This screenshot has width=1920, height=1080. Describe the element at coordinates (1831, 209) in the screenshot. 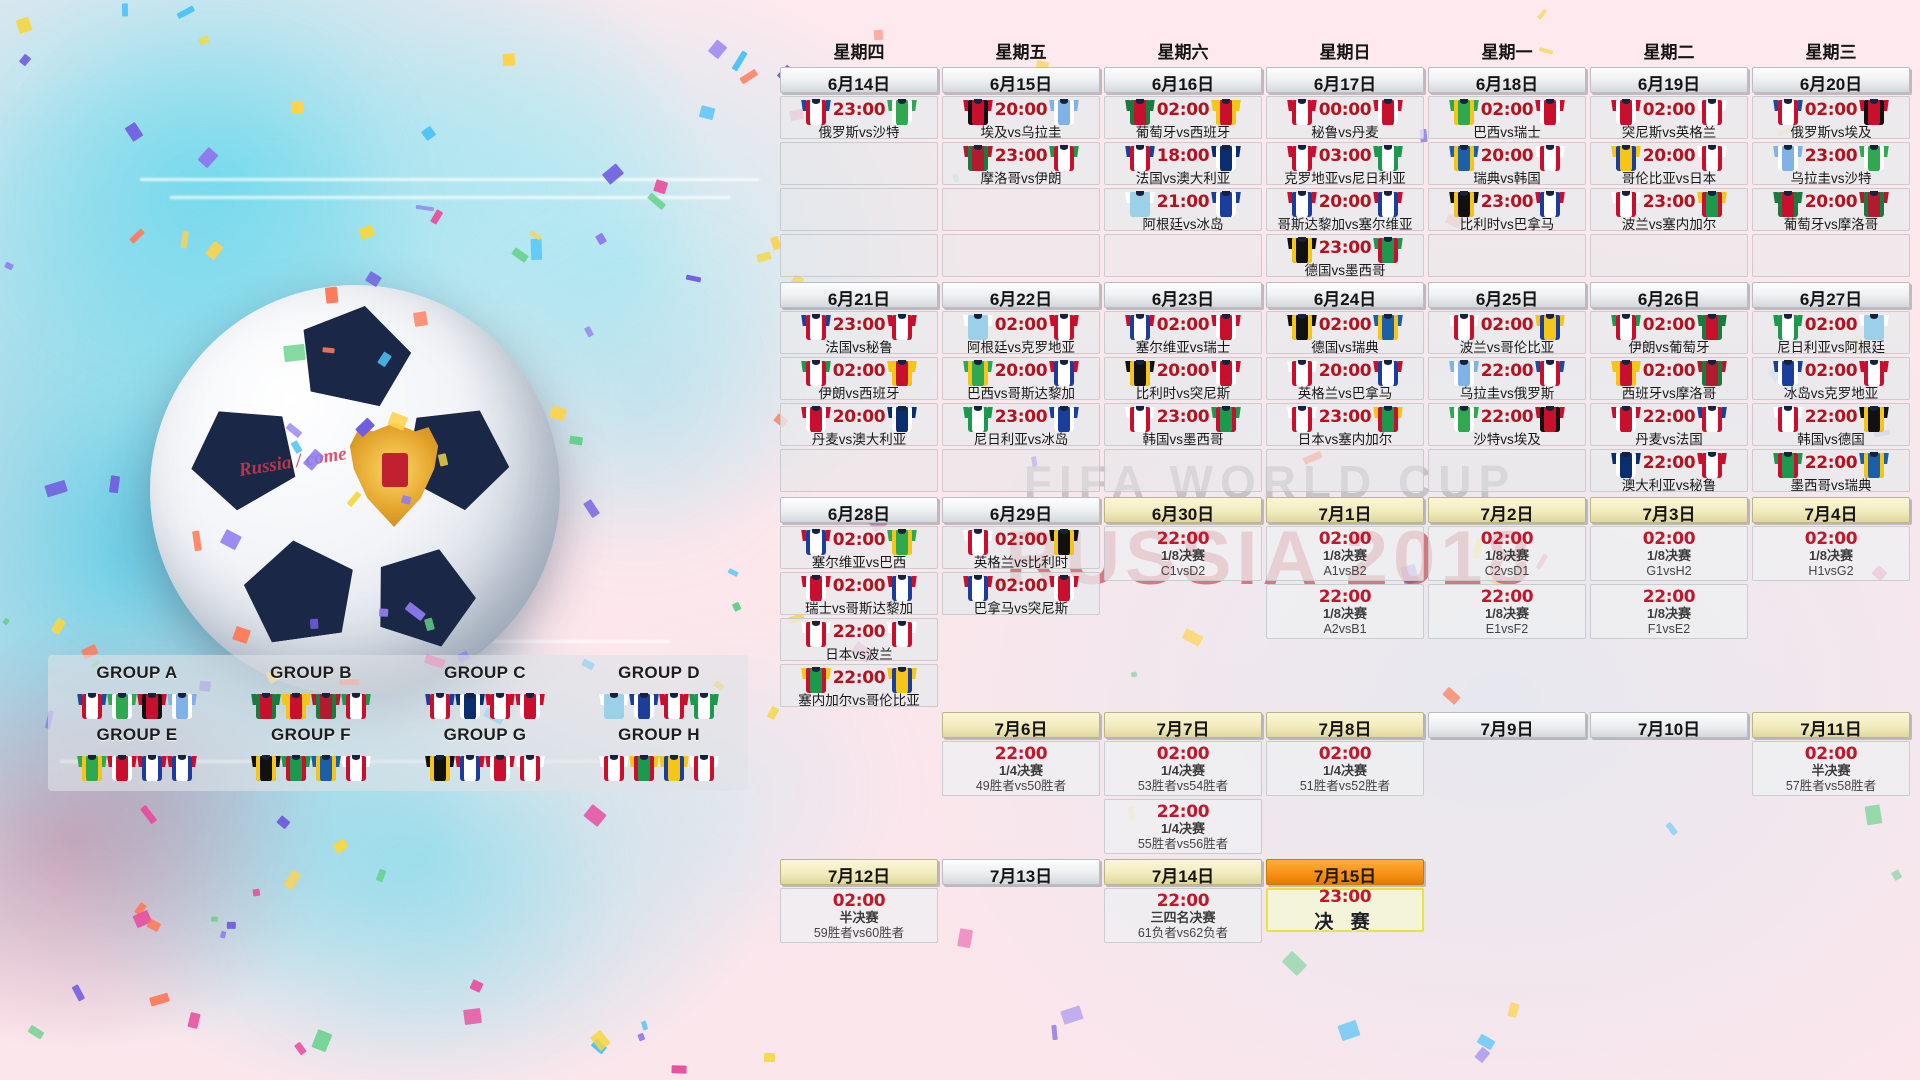

I see `match-cell: 20:00 葡萄牙vs摩洛哥` at that location.